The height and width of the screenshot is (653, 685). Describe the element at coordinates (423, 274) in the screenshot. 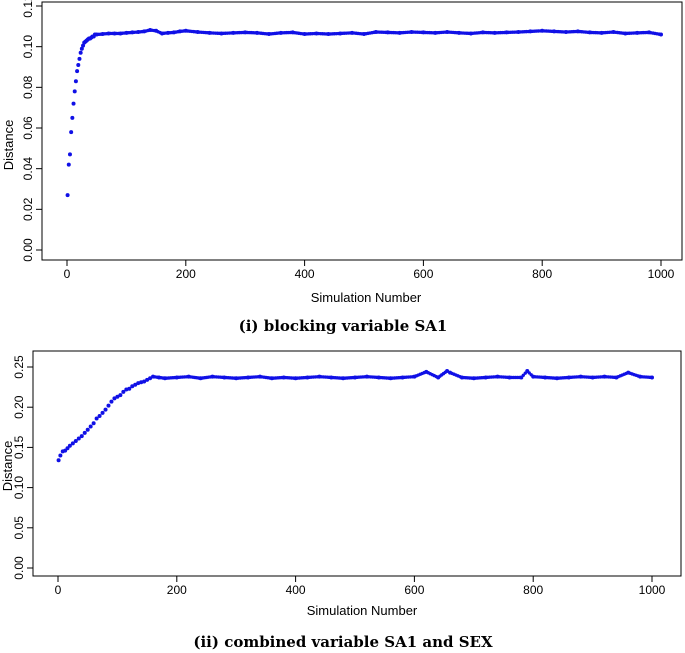

I see `x-tick-label-1-3: 600` at that location.